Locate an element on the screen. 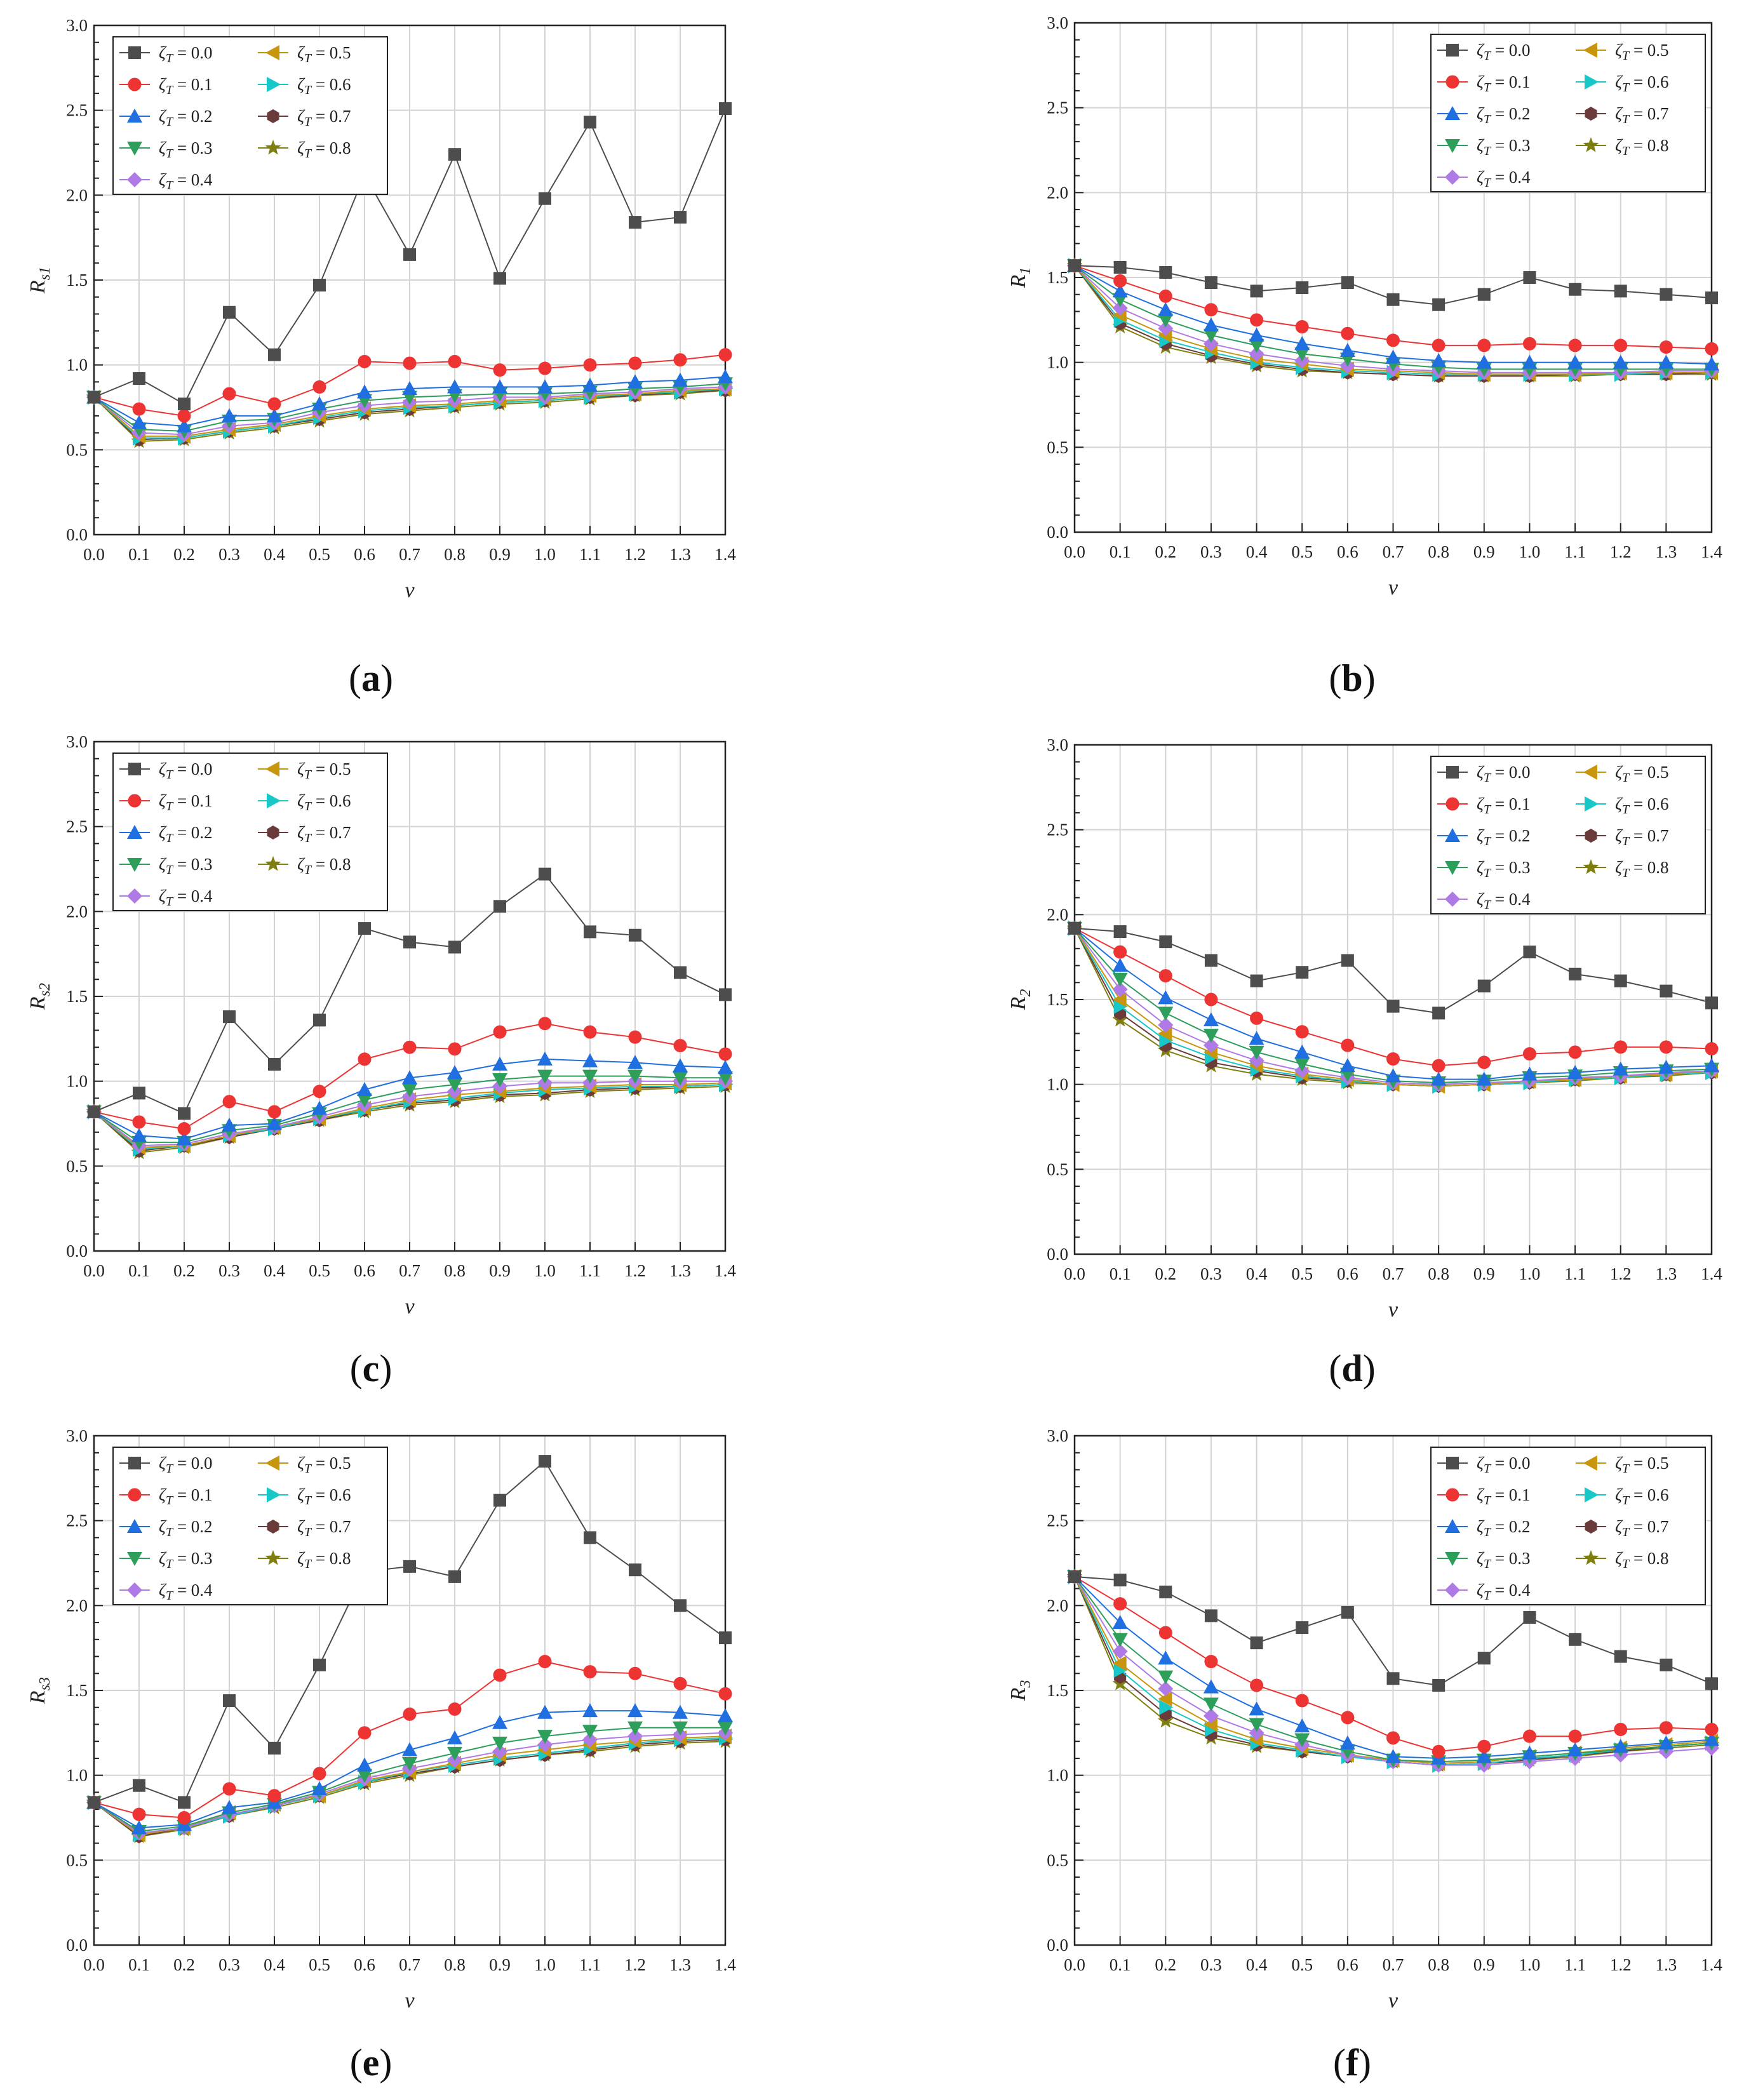 The width and height of the screenshot is (1744, 2100). legend-entry: ζT = 0.6 is located at coordinates (1622, 806).